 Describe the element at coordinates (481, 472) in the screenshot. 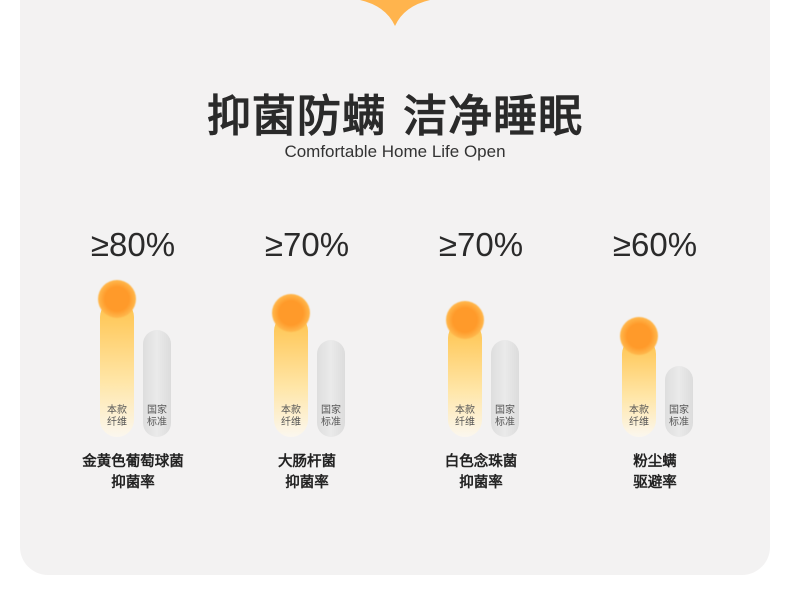

I see `category-label: 白色念珠菌 抑菌率` at that location.